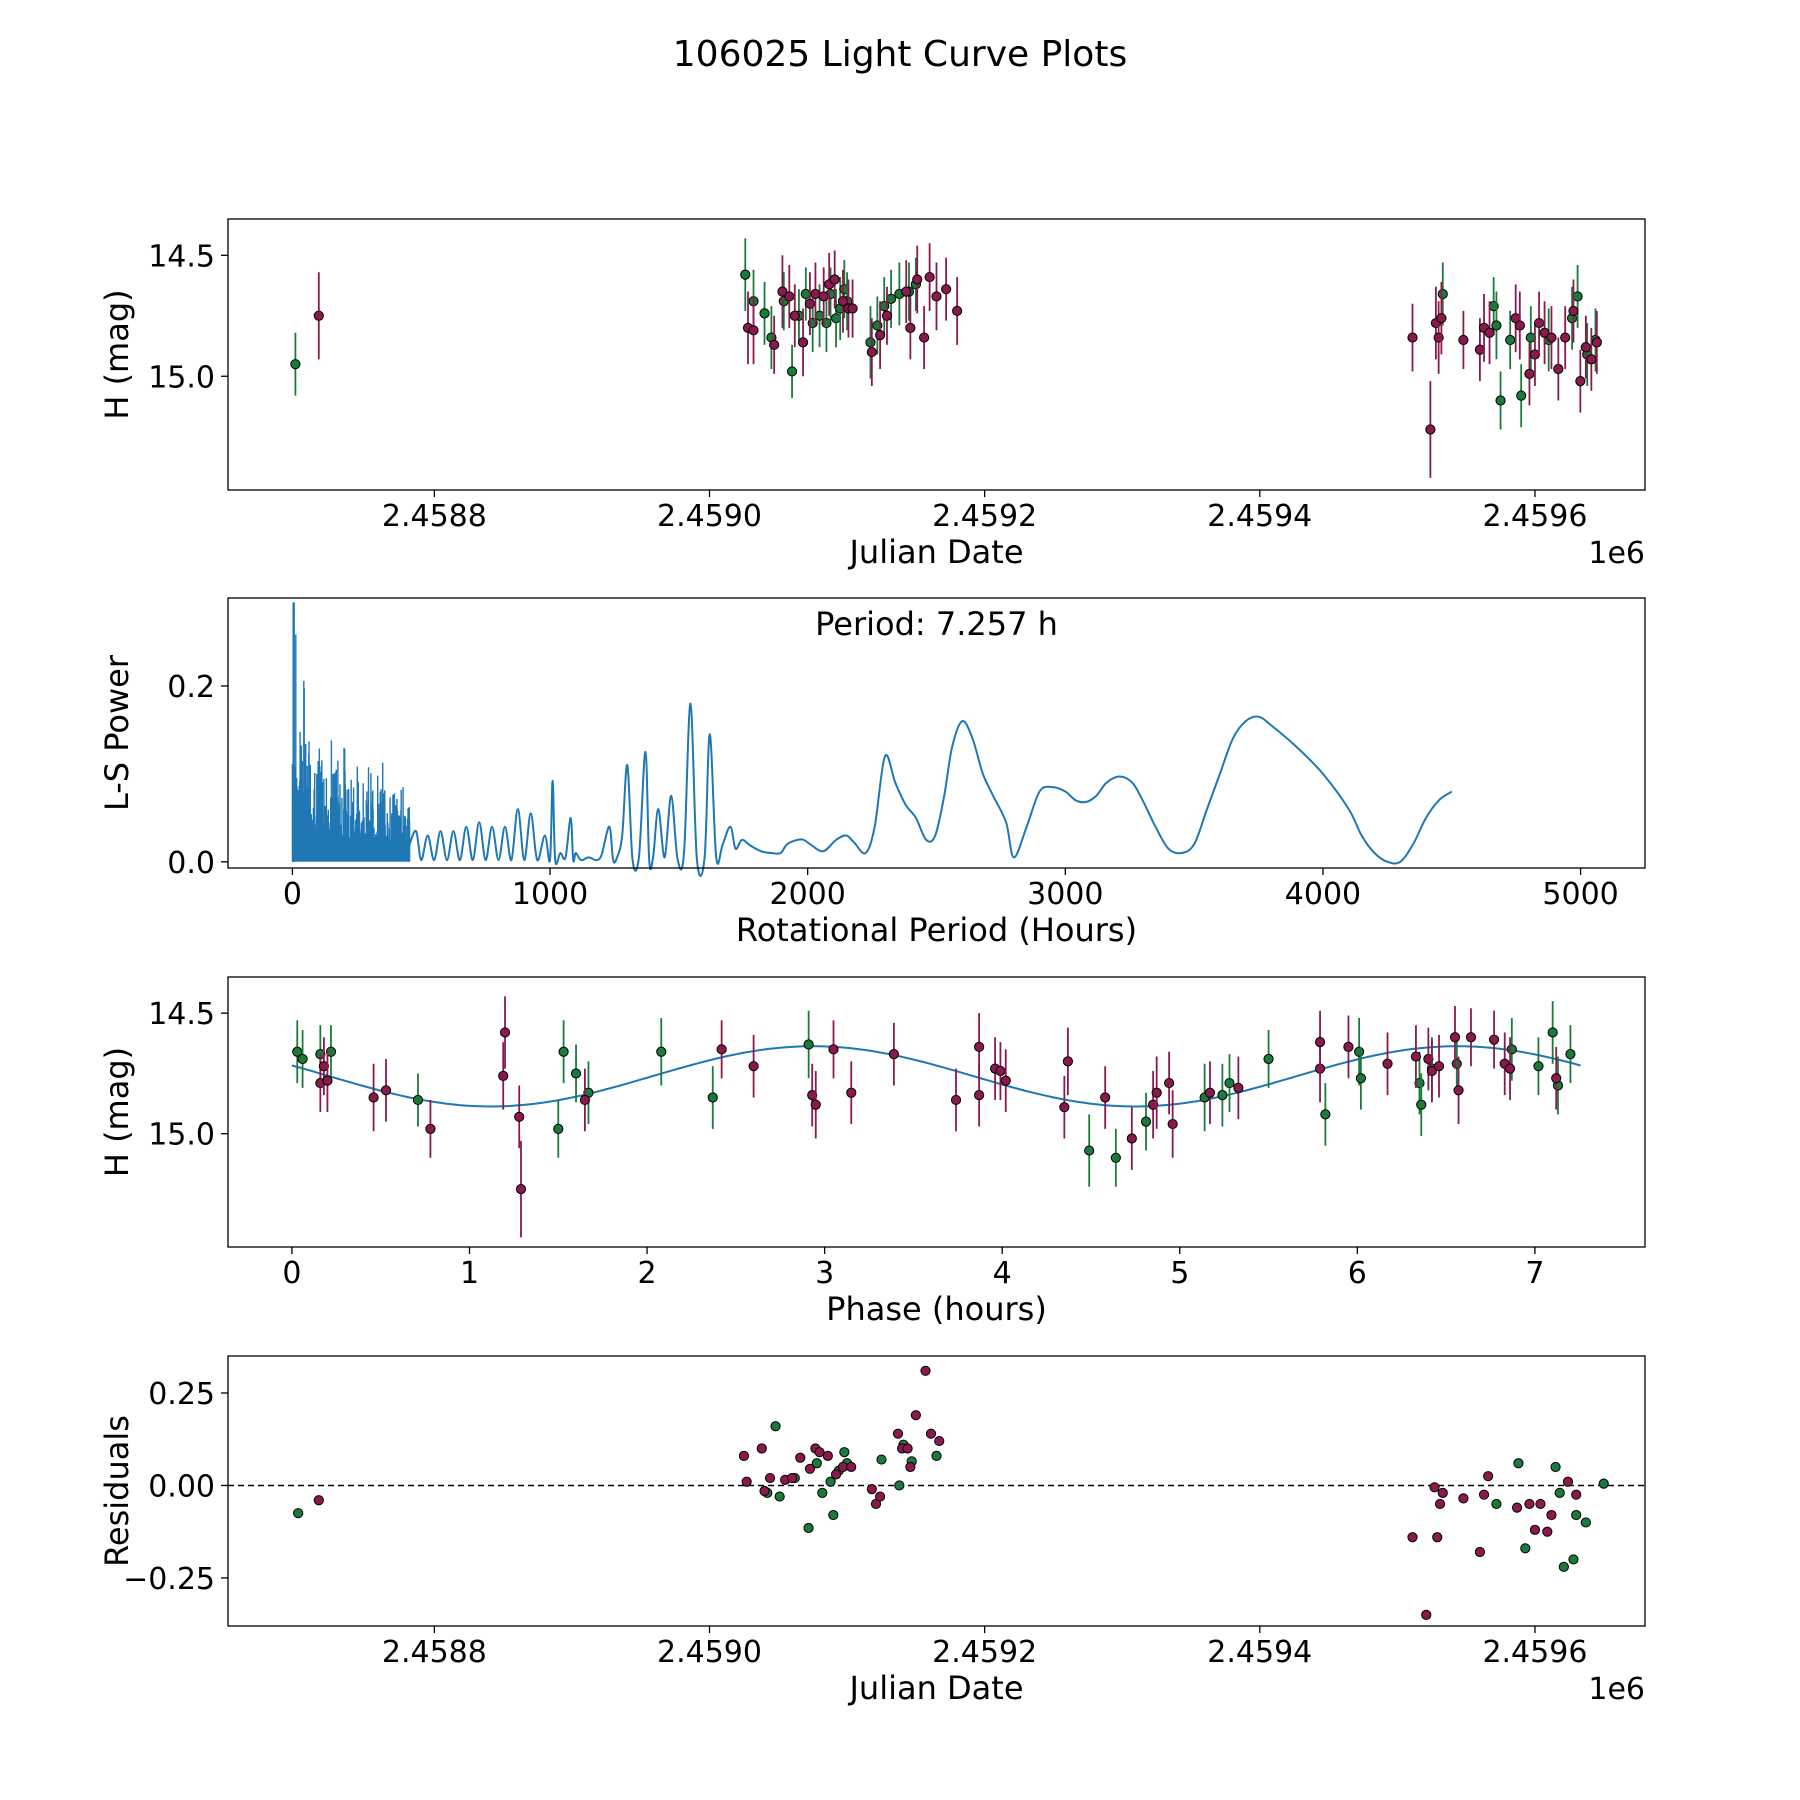 The image size is (1800, 1800). Describe the element at coordinates (824, 1273) in the screenshot. I see `x-tick-label: 3` at that location.